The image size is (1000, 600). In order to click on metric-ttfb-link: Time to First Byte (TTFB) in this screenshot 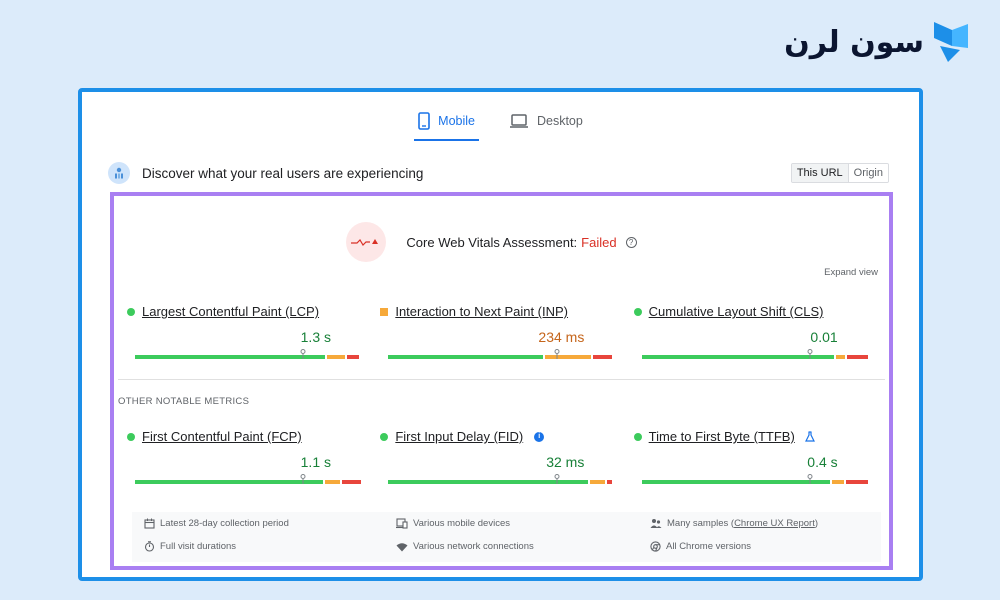, I will do `click(721, 436)`.